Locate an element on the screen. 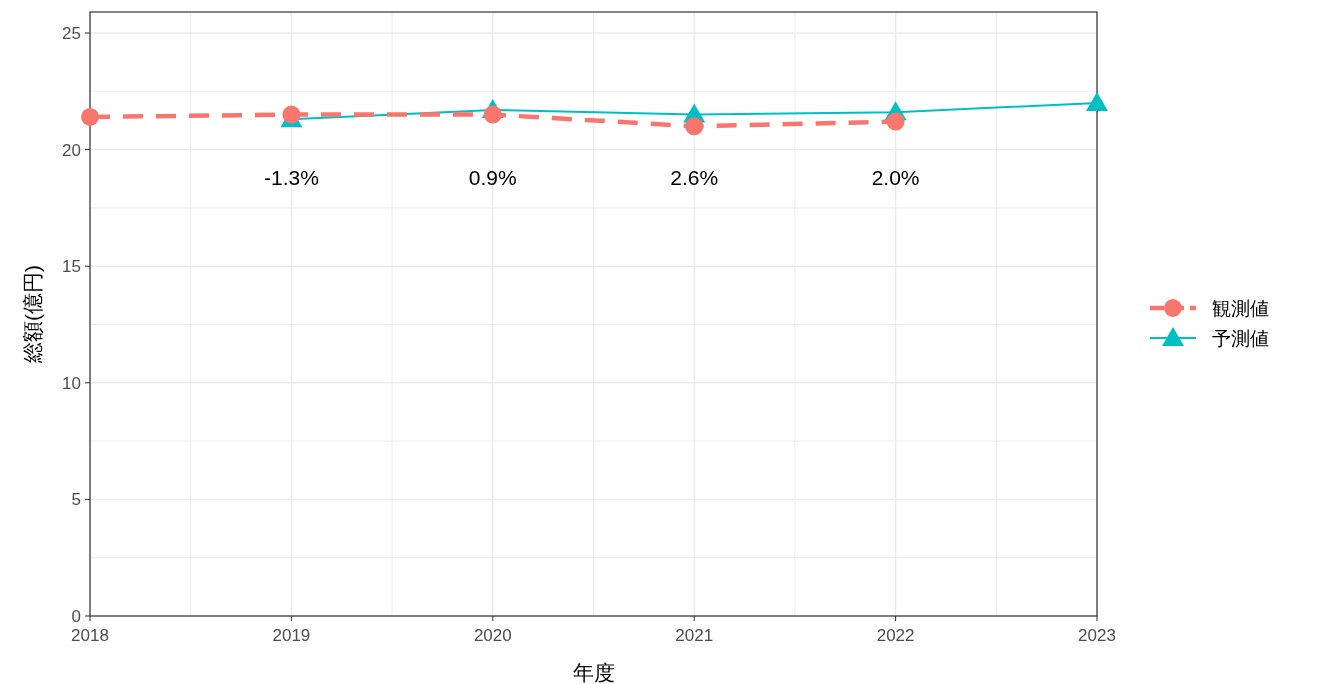 Image resolution: width=1333 pixels, height=684 pixels. y-tick-label: 5 is located at coordinates (76, 500).